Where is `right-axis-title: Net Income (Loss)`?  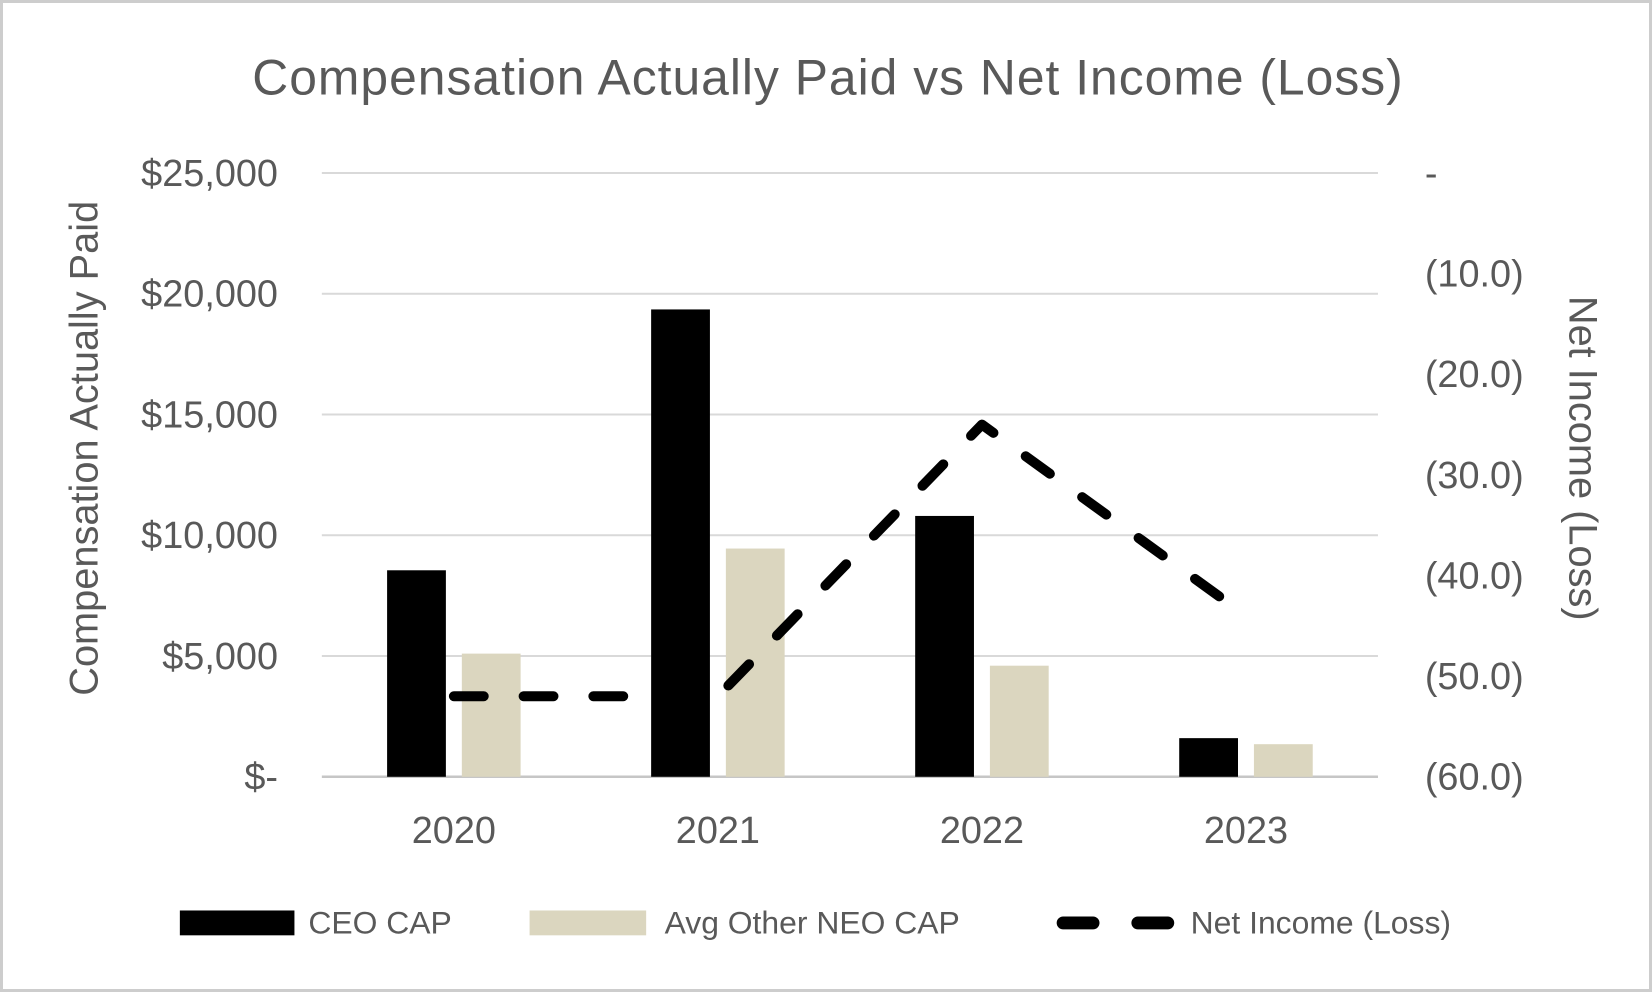 right-axis-title: Net Income (Loss) is located at coordinates (1582, 458).